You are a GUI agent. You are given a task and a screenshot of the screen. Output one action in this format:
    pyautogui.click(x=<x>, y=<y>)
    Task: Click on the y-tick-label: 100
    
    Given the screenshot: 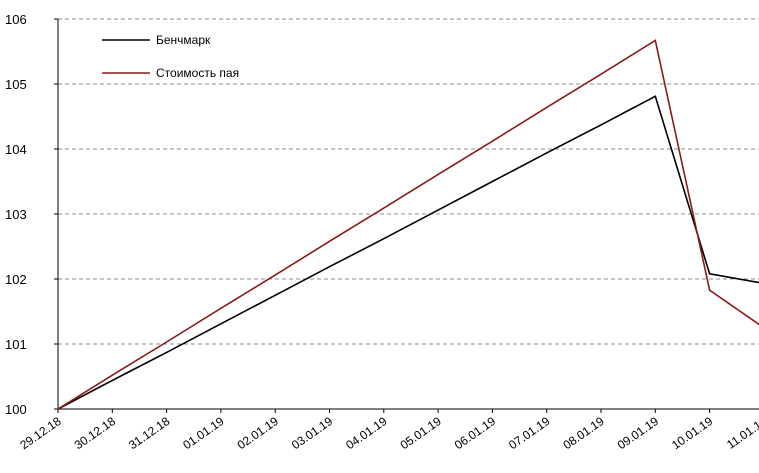 What is the action you would take?
    pyautogui.click(x=16, y=409)
    